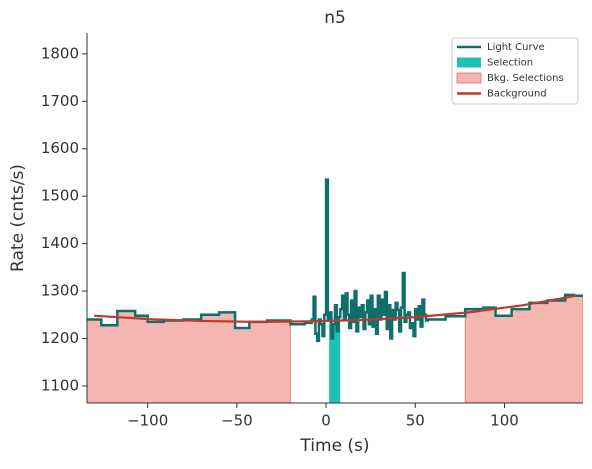 Image resolution: width=592 pixels, height=469 pixels. What do you see at coordinates (147, 421) in the screenshot?
I see `x-tick-label: −100` at bounding box center [147, 421].